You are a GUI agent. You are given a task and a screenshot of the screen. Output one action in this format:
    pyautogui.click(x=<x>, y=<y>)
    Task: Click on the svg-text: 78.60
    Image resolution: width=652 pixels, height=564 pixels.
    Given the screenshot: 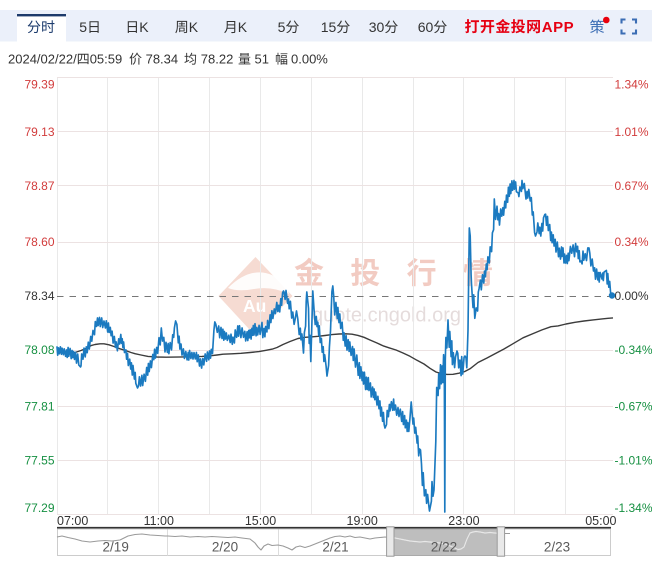 What is the action you would take?
    pyautogui.click(x=39, y=242)
    